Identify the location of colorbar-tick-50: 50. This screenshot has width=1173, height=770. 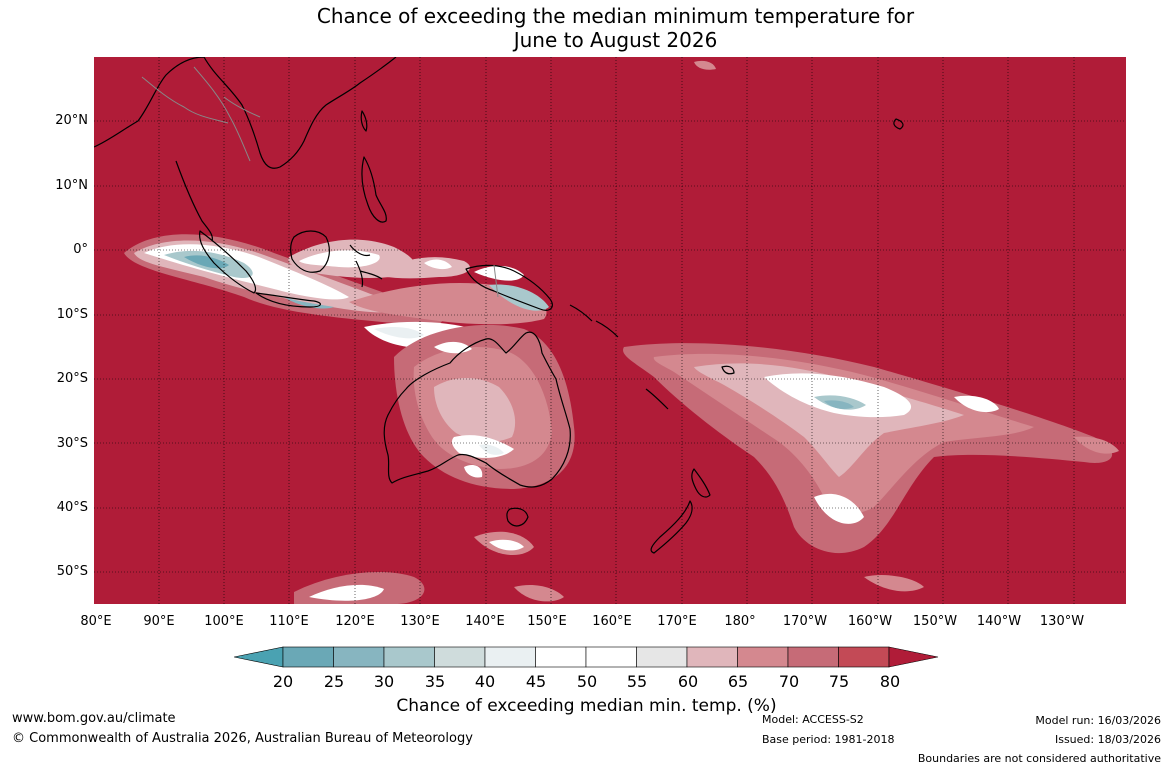
(587, 681).